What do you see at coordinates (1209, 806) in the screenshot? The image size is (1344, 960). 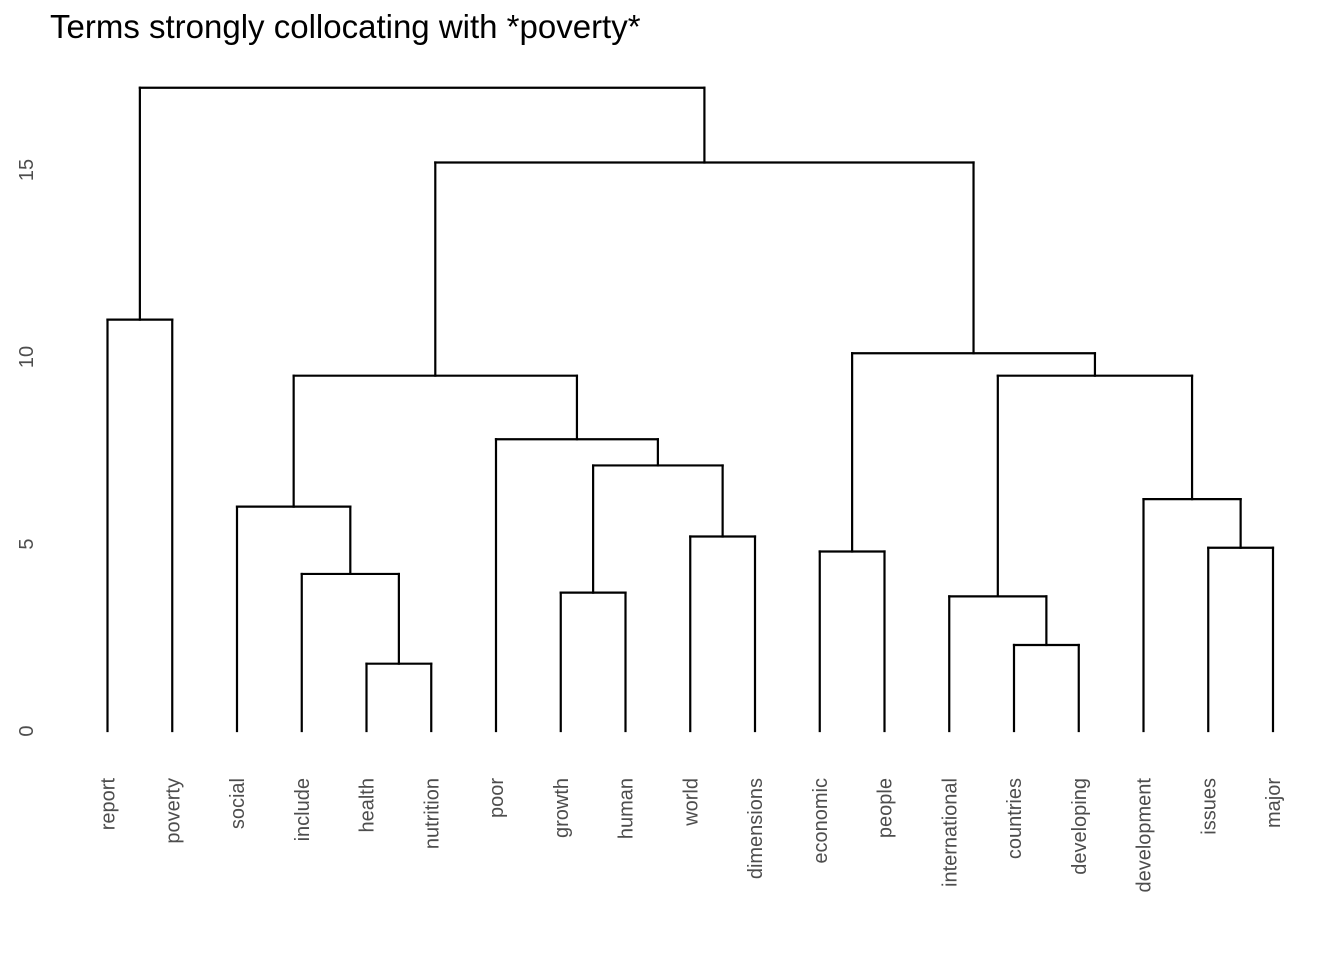 I see `leaf-label-issues: issues` at bounding box center [1209, 806].